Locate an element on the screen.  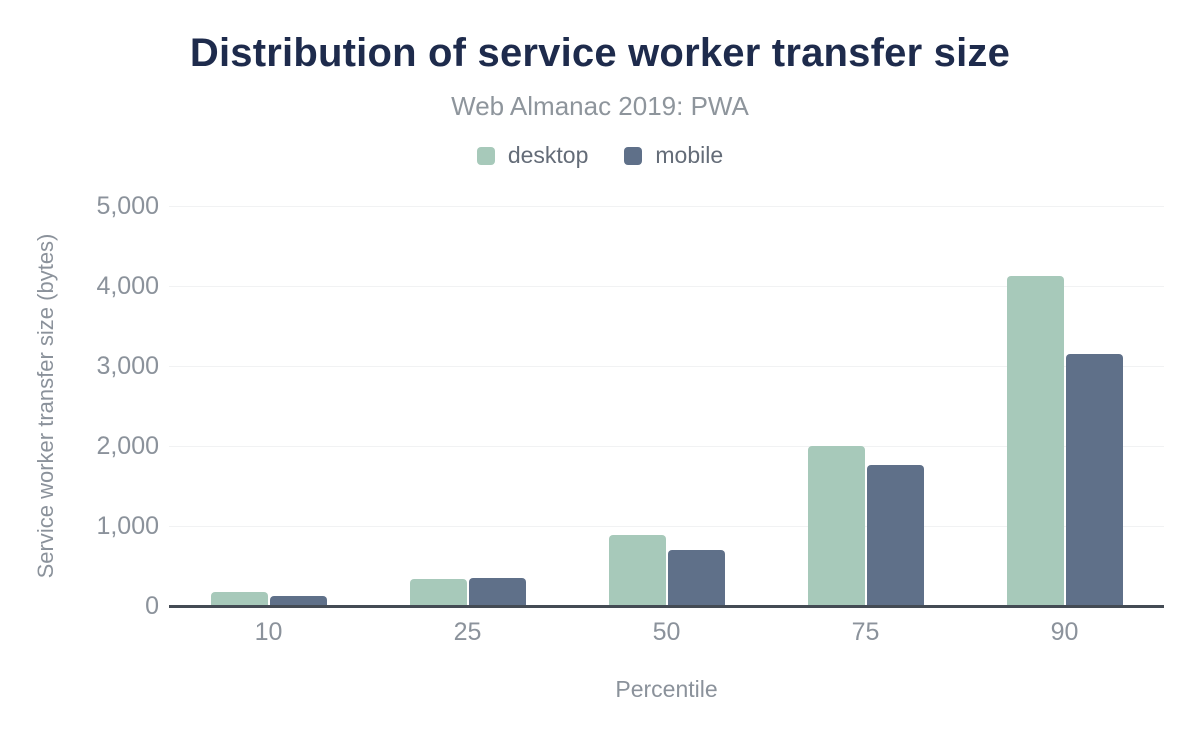
x-axis-title: Percentile is located at coordinates (666, 689).